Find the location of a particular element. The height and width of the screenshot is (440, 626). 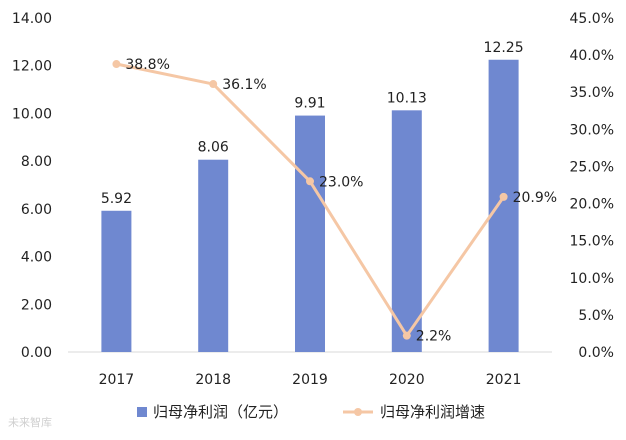

bar-data-label: 8.06 is located at coordinates (213, 148).